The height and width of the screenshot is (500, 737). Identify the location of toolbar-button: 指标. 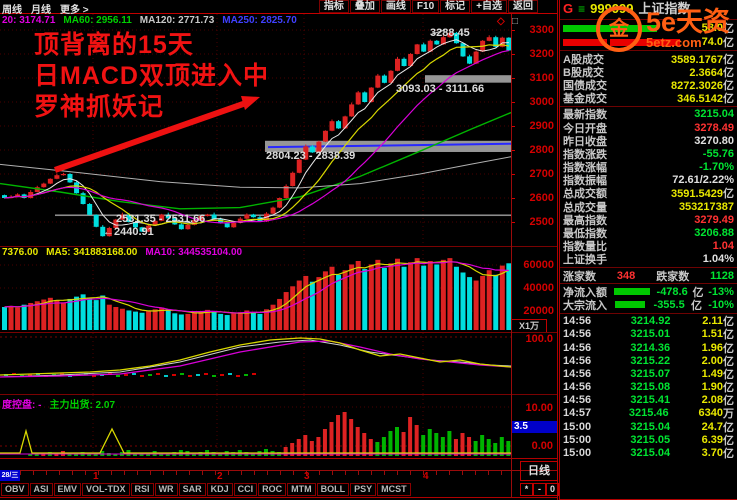
(333, 6).